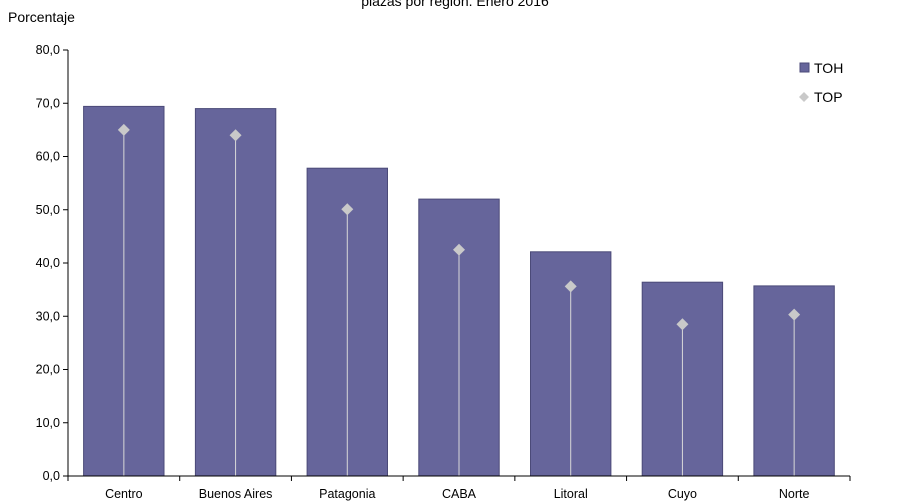 The height and width of the screenshot is (503, 903). What do you see at coordinates (48, 157) in the screenshot?
I see `y-tick-label: 60,0` at bounding box center [48, 157].